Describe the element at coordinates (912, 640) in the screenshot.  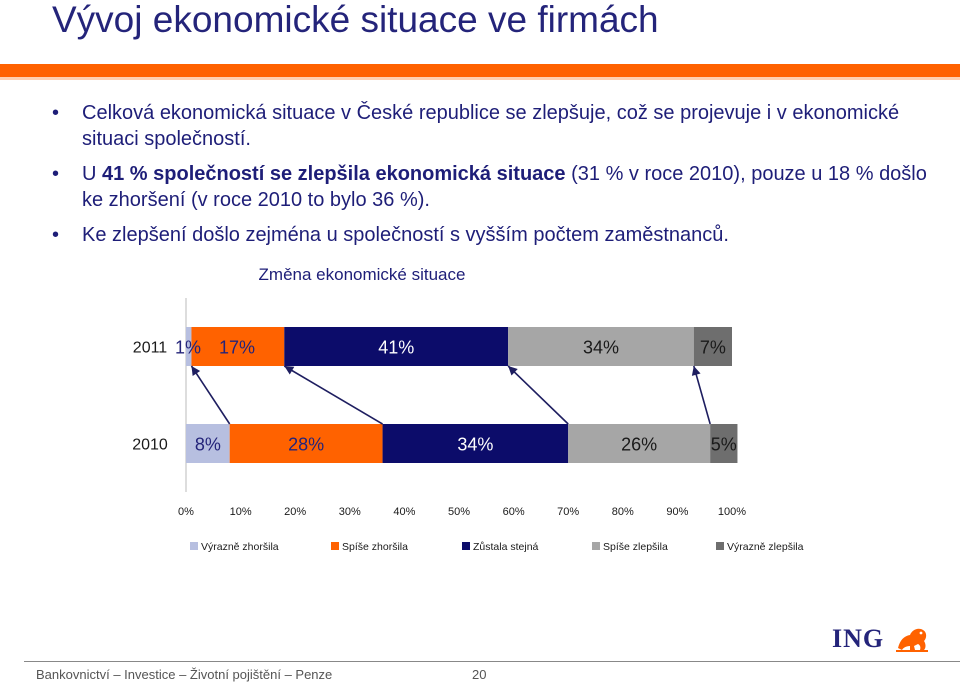
I see `lion-icon` at that location.